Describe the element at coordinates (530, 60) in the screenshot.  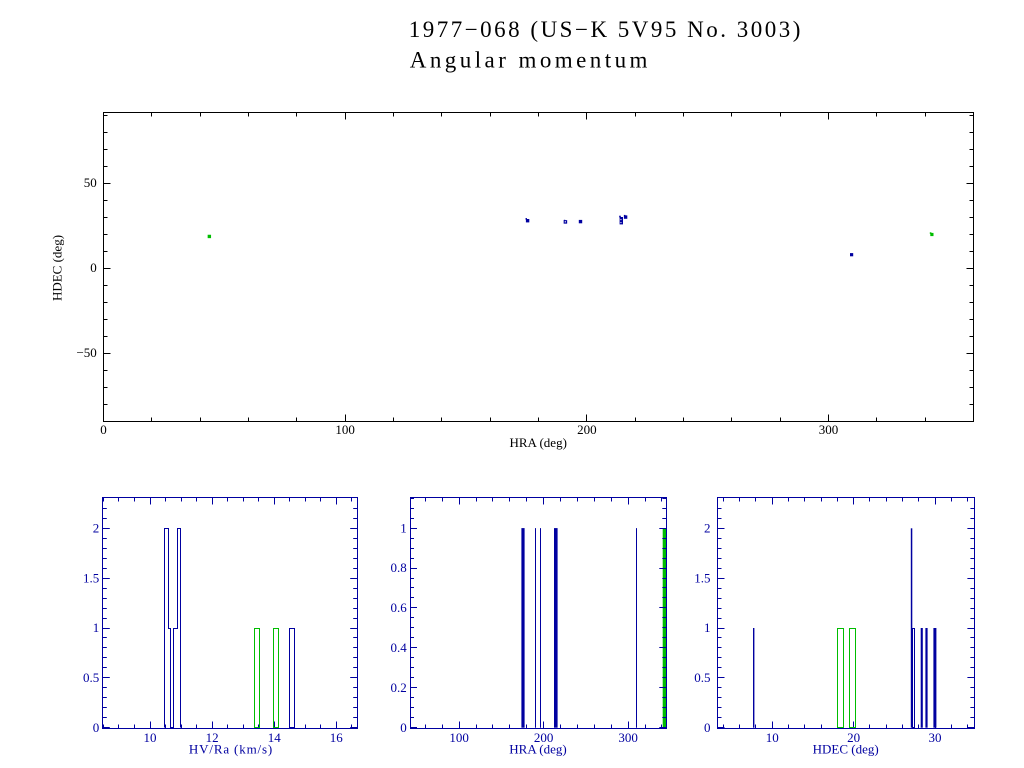
I see `svg-text: Angular momentum` at that location.